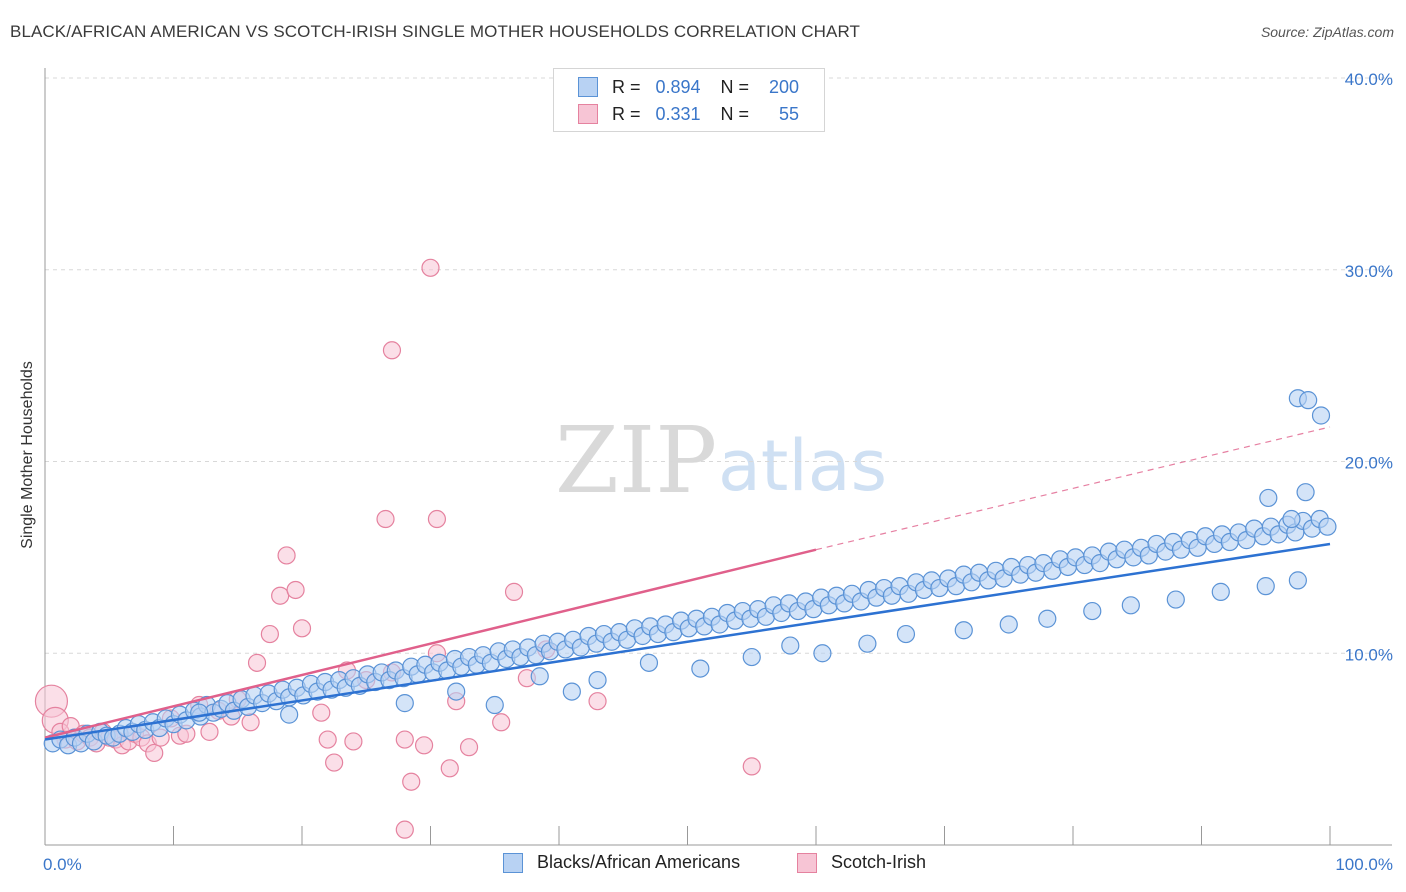  I want to click on legend-row-scotch-irish: R = 0.331 N = 55, so click(688, 114).